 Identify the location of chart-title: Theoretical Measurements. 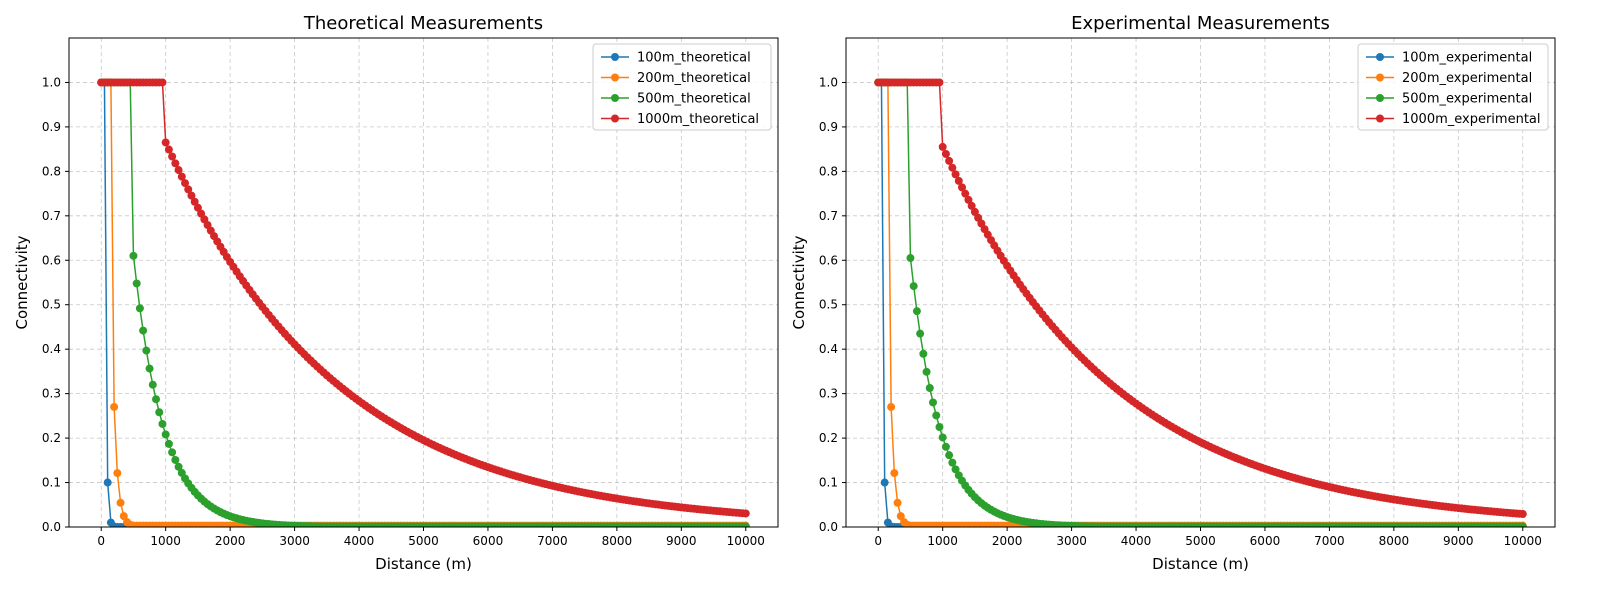
(423, 23).